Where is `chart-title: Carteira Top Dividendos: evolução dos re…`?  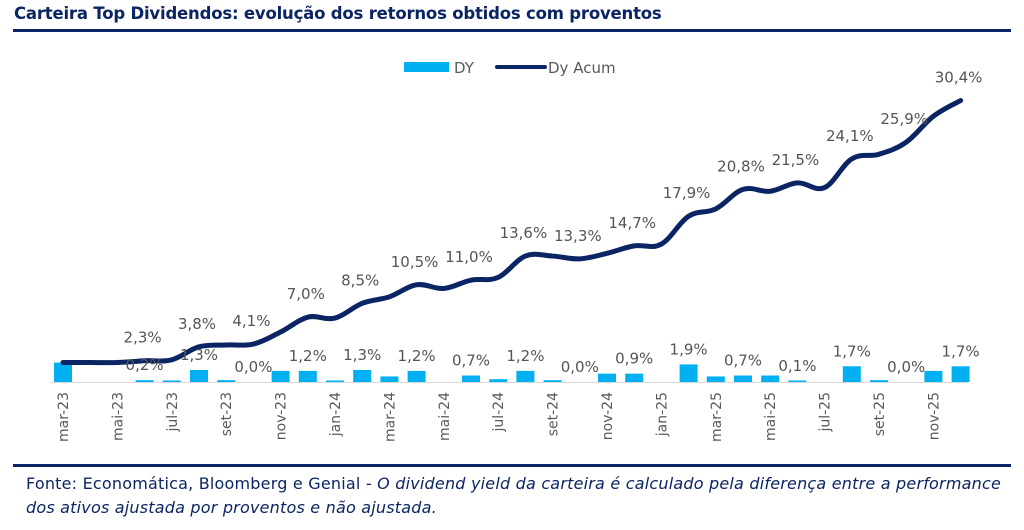
chart-title: Carteira Top Dividendos: evolução dos re… is located at coordinates (338, 13).